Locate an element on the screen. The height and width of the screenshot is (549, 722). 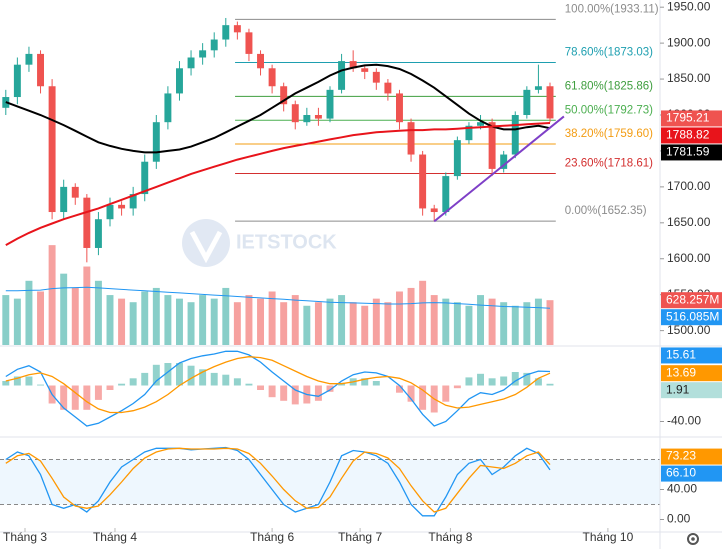
settings-gear-center is located at coordinates (693, 539).